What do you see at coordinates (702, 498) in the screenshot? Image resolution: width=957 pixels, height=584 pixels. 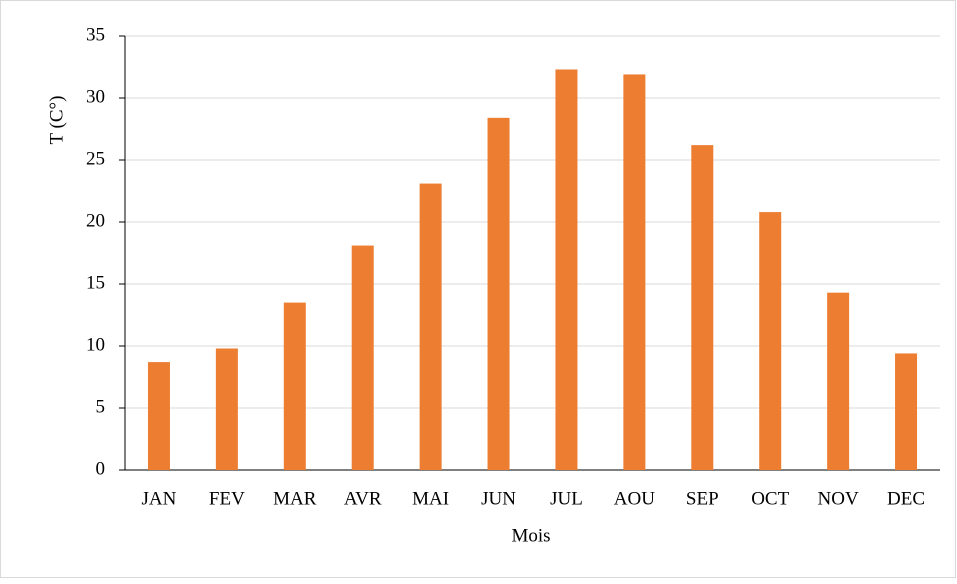 I see `x-tick-label: SEP` at bounding box center [702, 498].